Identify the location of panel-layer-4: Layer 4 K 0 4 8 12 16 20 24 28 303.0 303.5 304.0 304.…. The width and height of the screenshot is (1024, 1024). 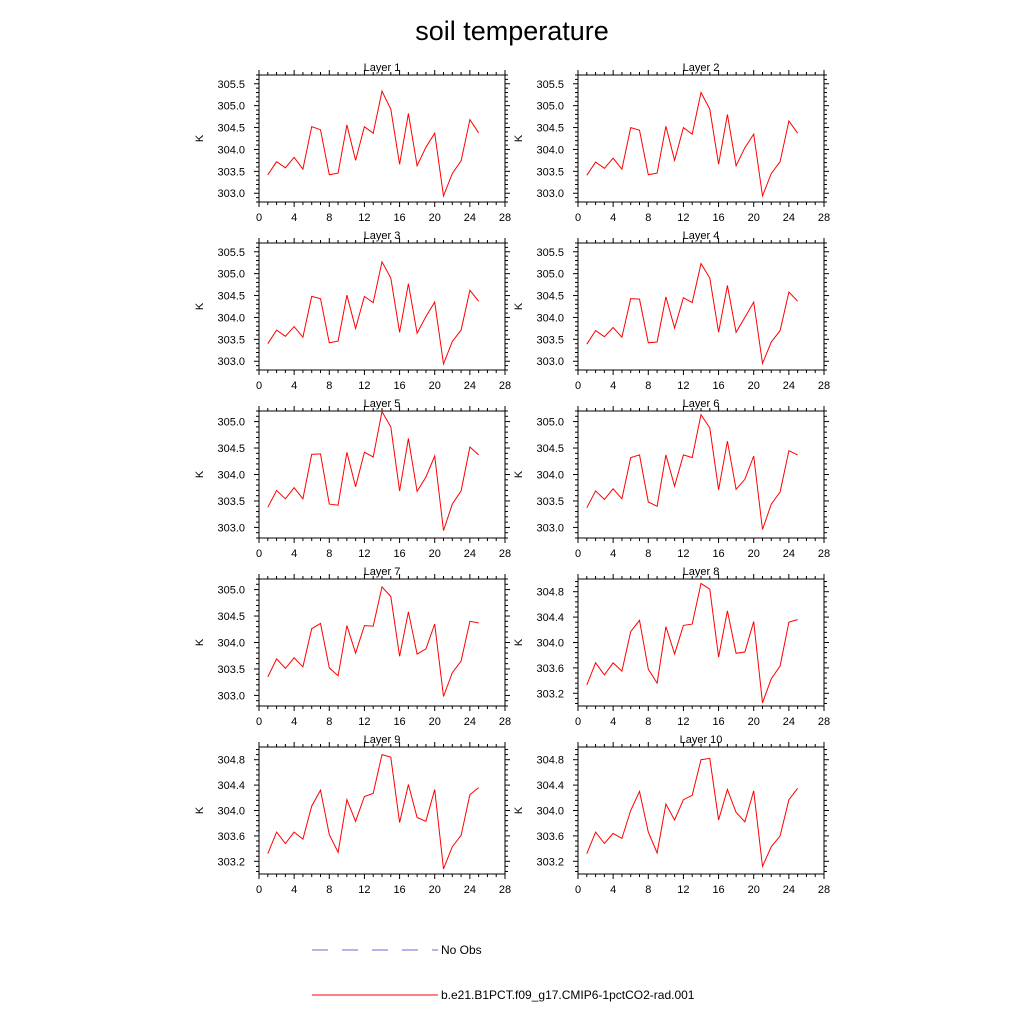
(671, 311).